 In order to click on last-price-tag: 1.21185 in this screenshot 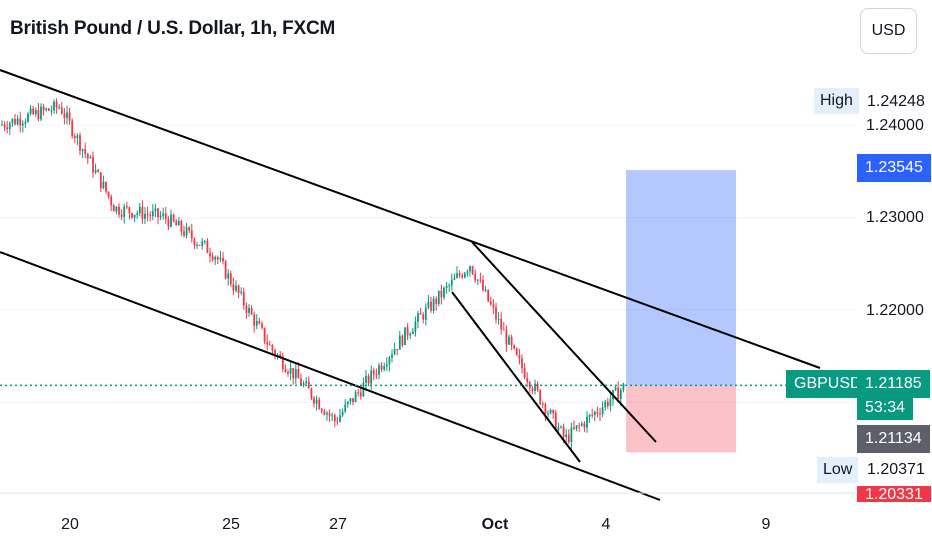, I will do `click(893, 384)`.